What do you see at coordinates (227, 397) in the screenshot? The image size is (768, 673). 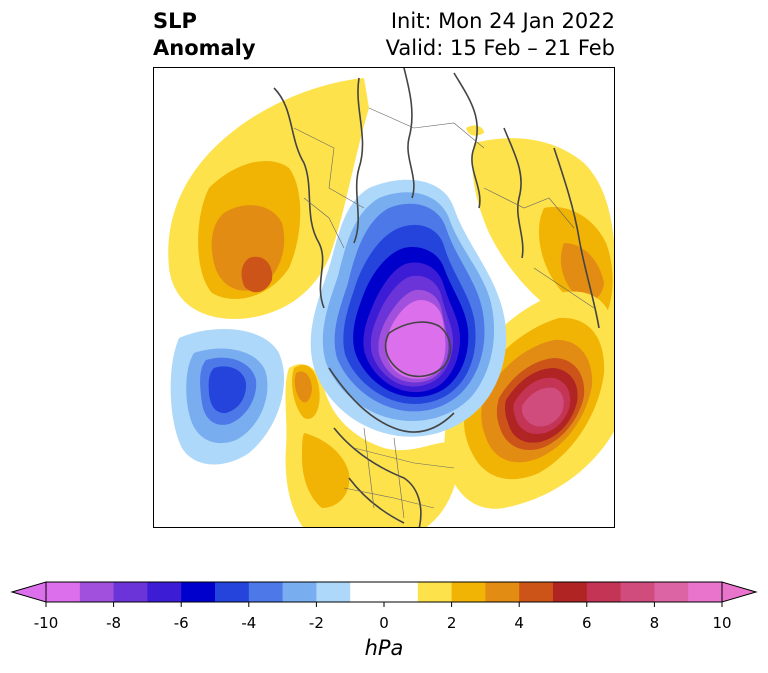 I see `negative-anomaly-north-pacific` at bounding box center [227, 397].